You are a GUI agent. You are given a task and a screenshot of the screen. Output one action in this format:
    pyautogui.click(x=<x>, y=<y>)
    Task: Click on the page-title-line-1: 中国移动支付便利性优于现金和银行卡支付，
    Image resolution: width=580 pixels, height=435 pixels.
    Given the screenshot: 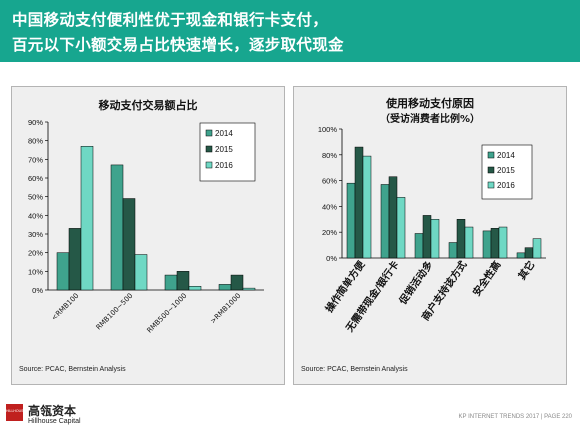 What is the action you would take?
    pyautogui.click(x=170, y=20)
    